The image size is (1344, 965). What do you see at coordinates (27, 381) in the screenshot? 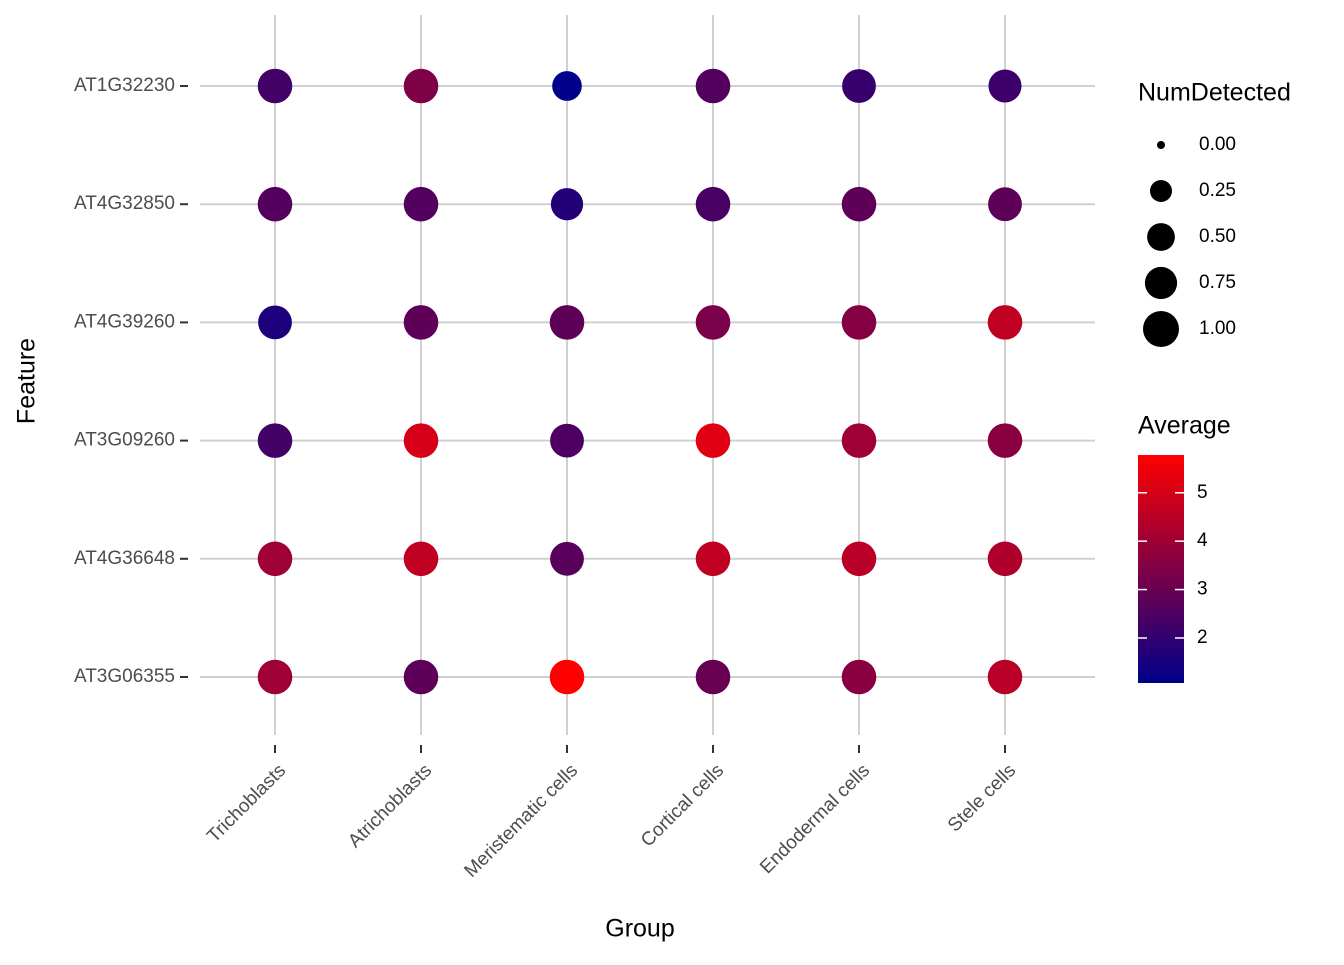
I see `y-axis-title: Feature` at bounding box center [27, 381].